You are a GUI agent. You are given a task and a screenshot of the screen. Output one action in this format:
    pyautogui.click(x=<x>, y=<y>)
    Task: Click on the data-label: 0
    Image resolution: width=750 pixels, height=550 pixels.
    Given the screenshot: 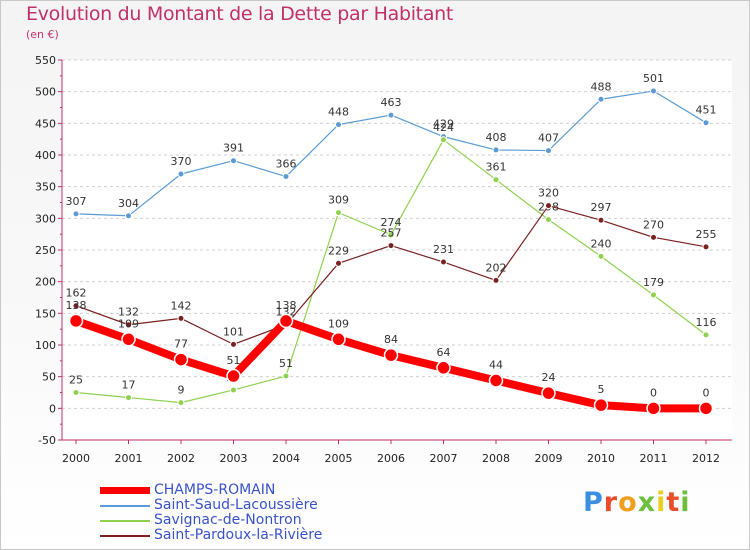 What is the action you would take?
    pyautogui.click(x=653, y=392)
    